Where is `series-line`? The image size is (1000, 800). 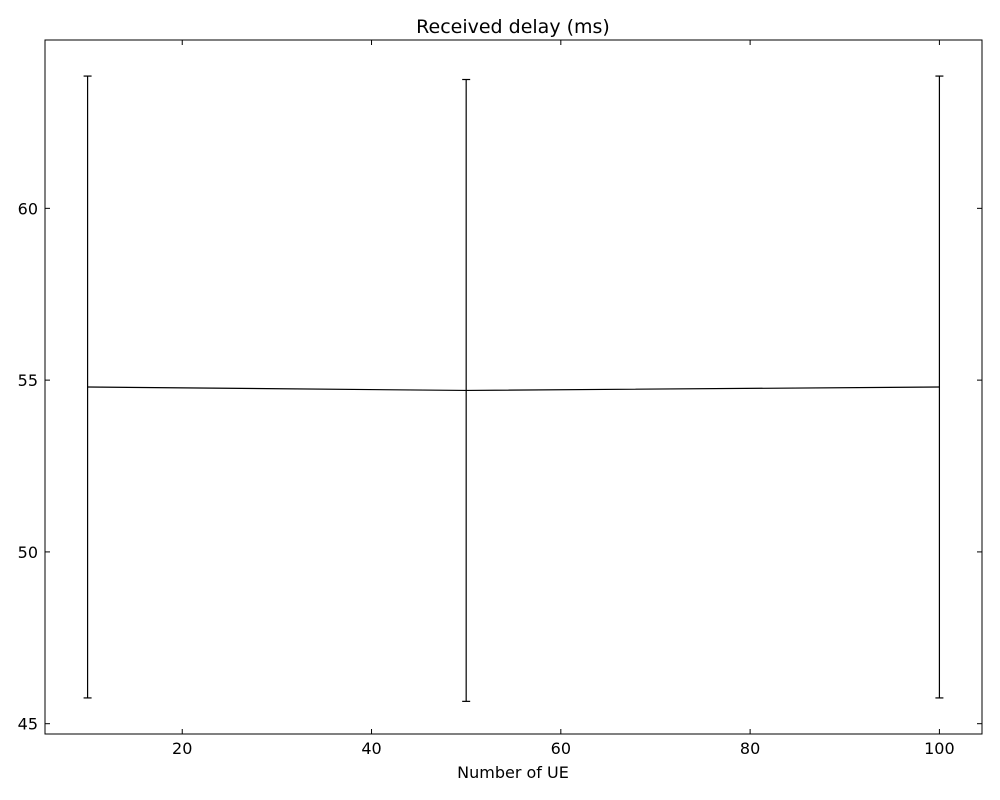 series-line is located at coordinates (513, 389).